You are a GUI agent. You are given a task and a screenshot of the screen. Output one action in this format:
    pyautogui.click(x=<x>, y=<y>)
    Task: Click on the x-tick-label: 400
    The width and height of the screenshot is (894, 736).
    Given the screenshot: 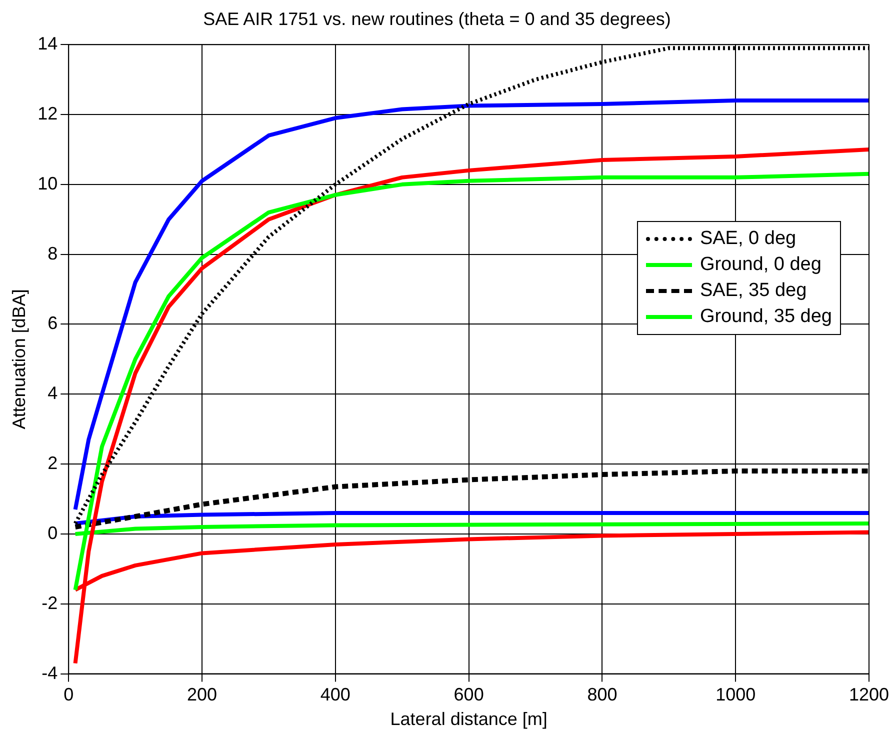 What is the action you would take?
    pyautogui.click(x=335, y=694)
    